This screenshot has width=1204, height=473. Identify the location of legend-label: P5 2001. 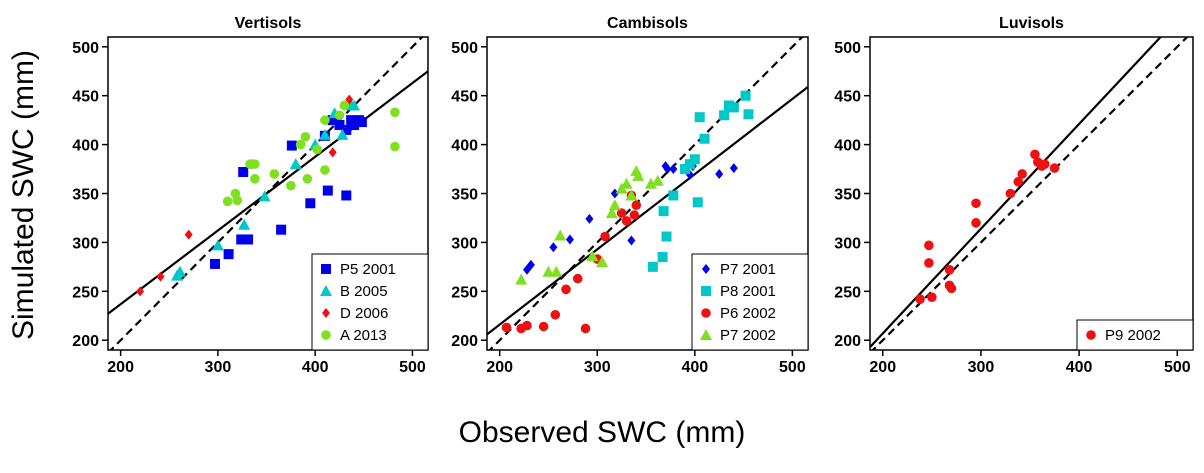
(368, 269).